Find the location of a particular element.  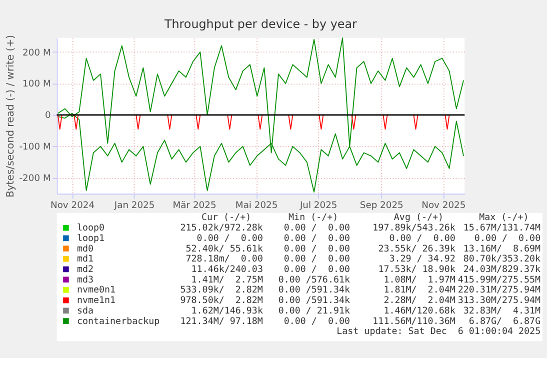

text: 121.34M/ 97.18M is located at coordinates (222, 321).